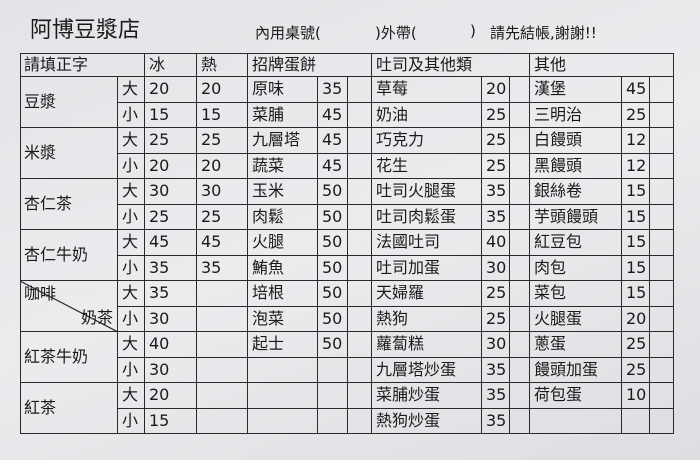 The height and width of the screenshot is (460, 700). Describe the element at coordinates (427, 268) in the screenshot. I see `toast-name: 吐司加蛋` at that location.